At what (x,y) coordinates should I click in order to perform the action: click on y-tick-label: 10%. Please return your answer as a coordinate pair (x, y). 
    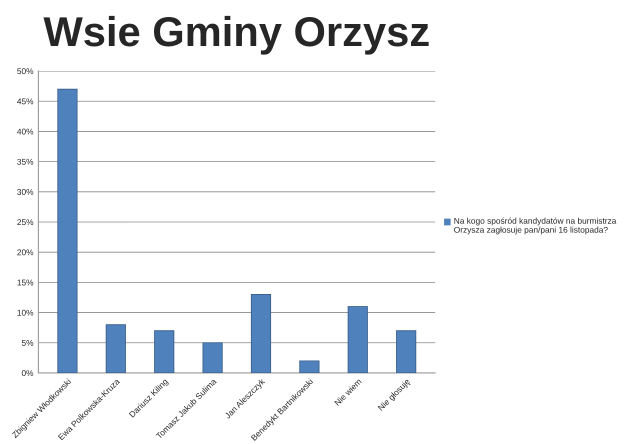
    Looking at the image, I should click on (25, 313).